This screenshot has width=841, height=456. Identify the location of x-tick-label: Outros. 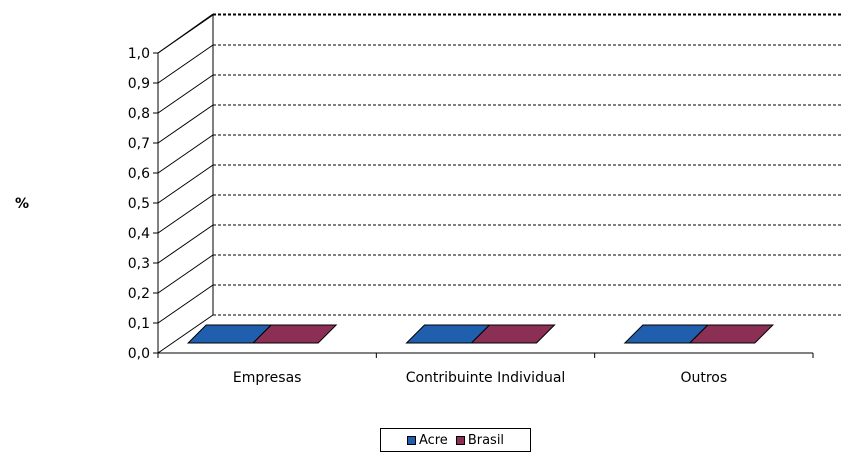
(703, 378).